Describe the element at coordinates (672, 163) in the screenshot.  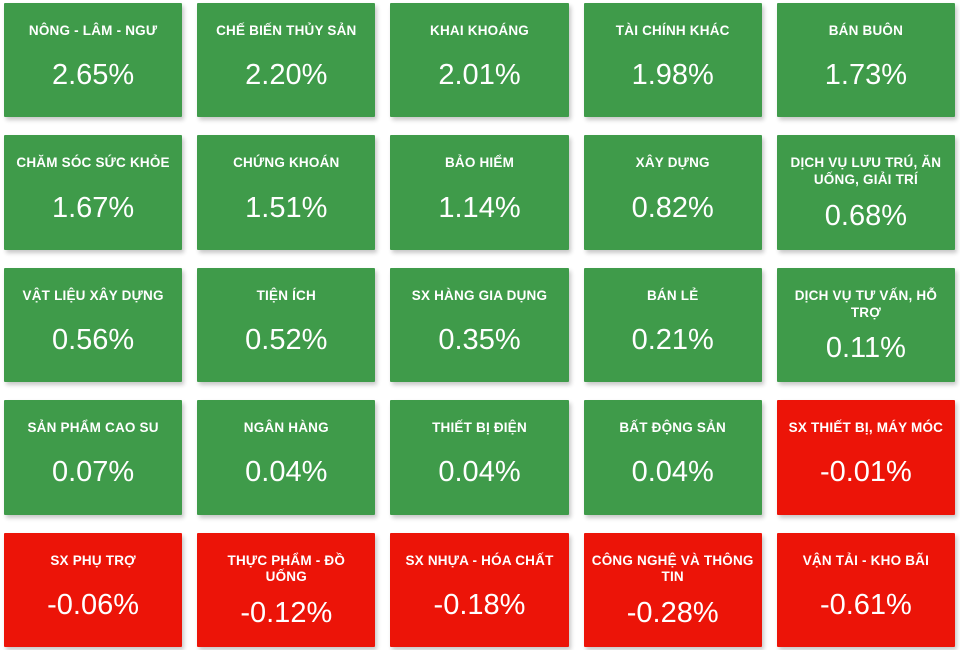
I see `sector-name: XÂY DỰNG` at that location.